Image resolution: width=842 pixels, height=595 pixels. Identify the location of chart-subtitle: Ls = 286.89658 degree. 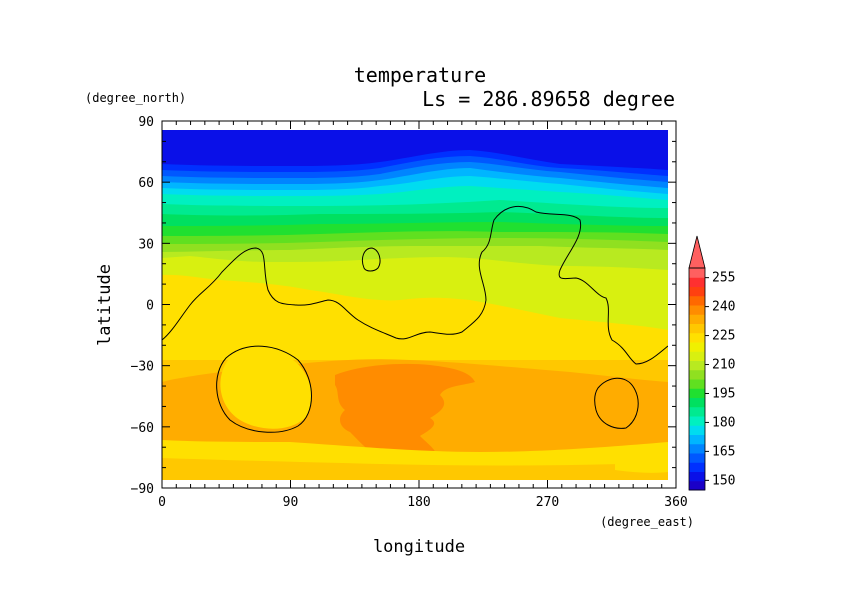
(548, 99).